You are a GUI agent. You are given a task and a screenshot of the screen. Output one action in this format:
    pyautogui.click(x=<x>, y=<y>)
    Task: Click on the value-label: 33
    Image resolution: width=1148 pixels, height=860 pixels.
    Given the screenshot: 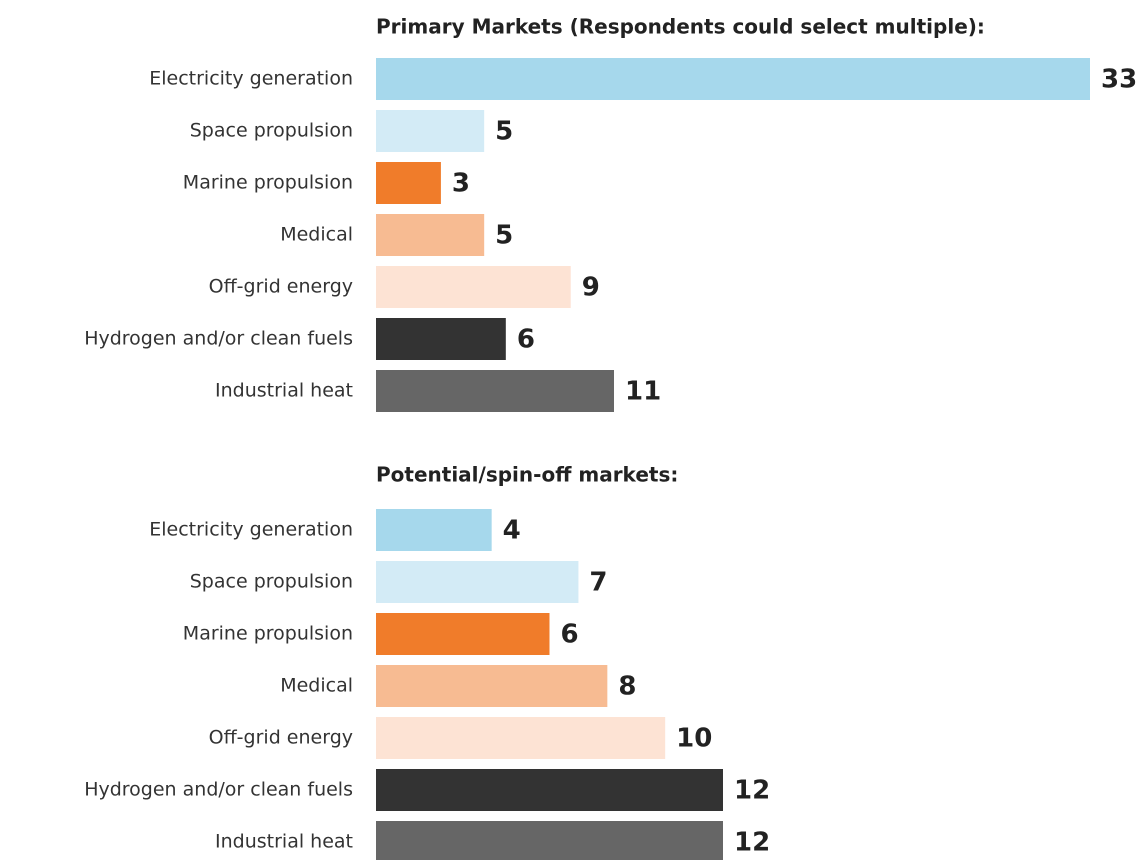 What is the action you would take?
    pyautogui.click(x=1119, y=80)
    